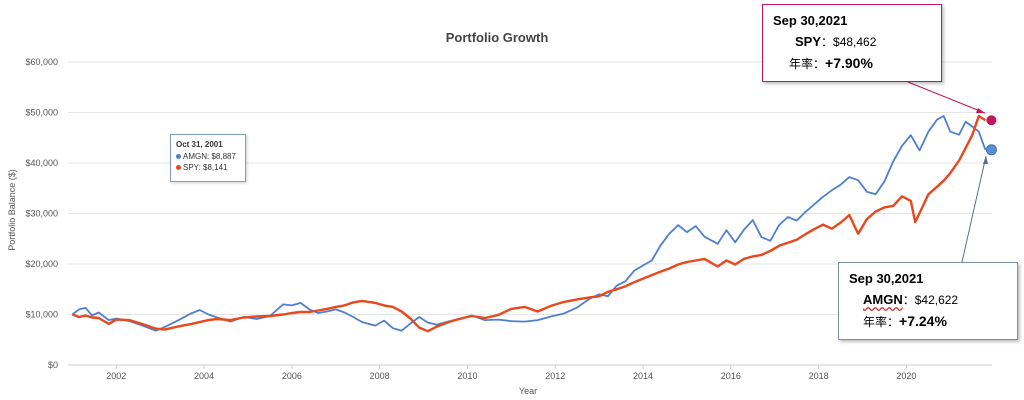 The image size is (1024, 400). Describe the element at coordinates (292, 376) in the screenshot. I see `x-tick-label: 2006` at that location.